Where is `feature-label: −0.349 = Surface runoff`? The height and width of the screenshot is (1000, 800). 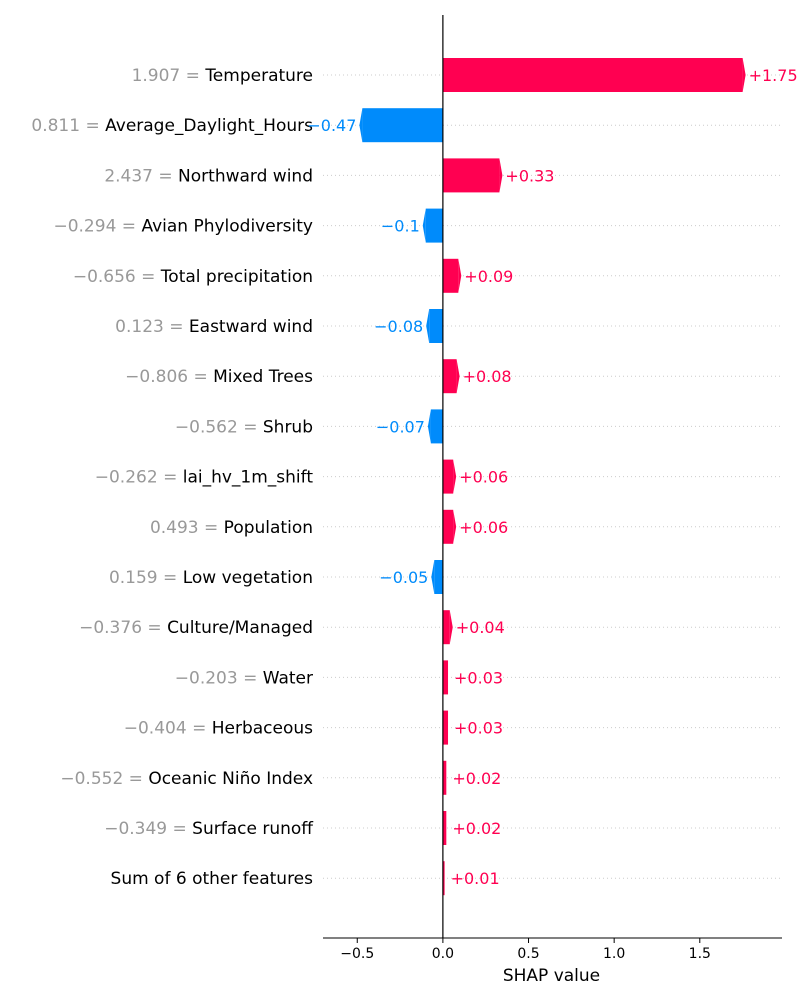
feature-label: −0.349 = Surface runoff is located at coordinates (209, 829).